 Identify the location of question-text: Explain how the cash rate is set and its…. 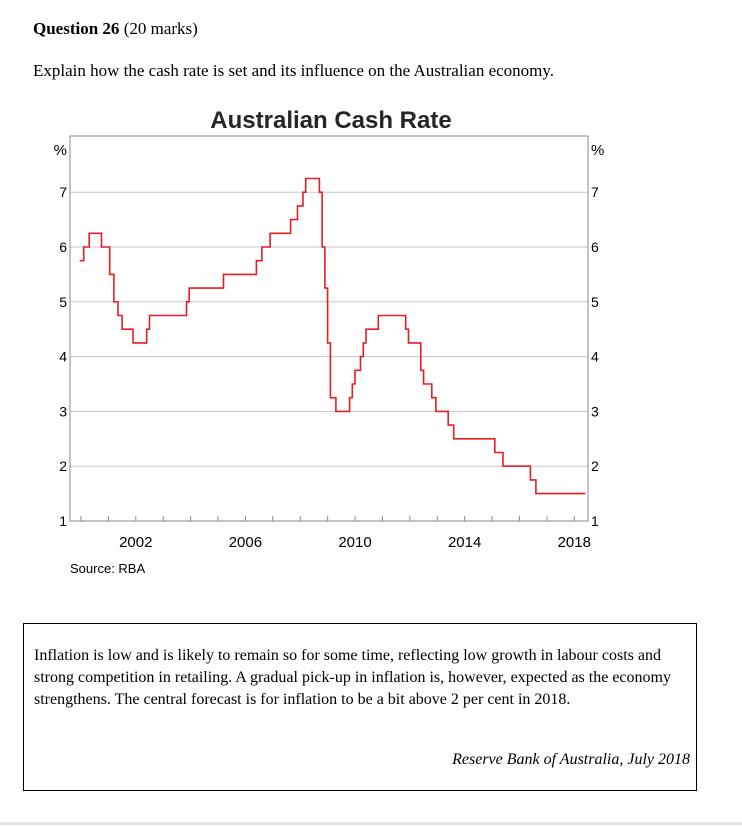
(294, 70).